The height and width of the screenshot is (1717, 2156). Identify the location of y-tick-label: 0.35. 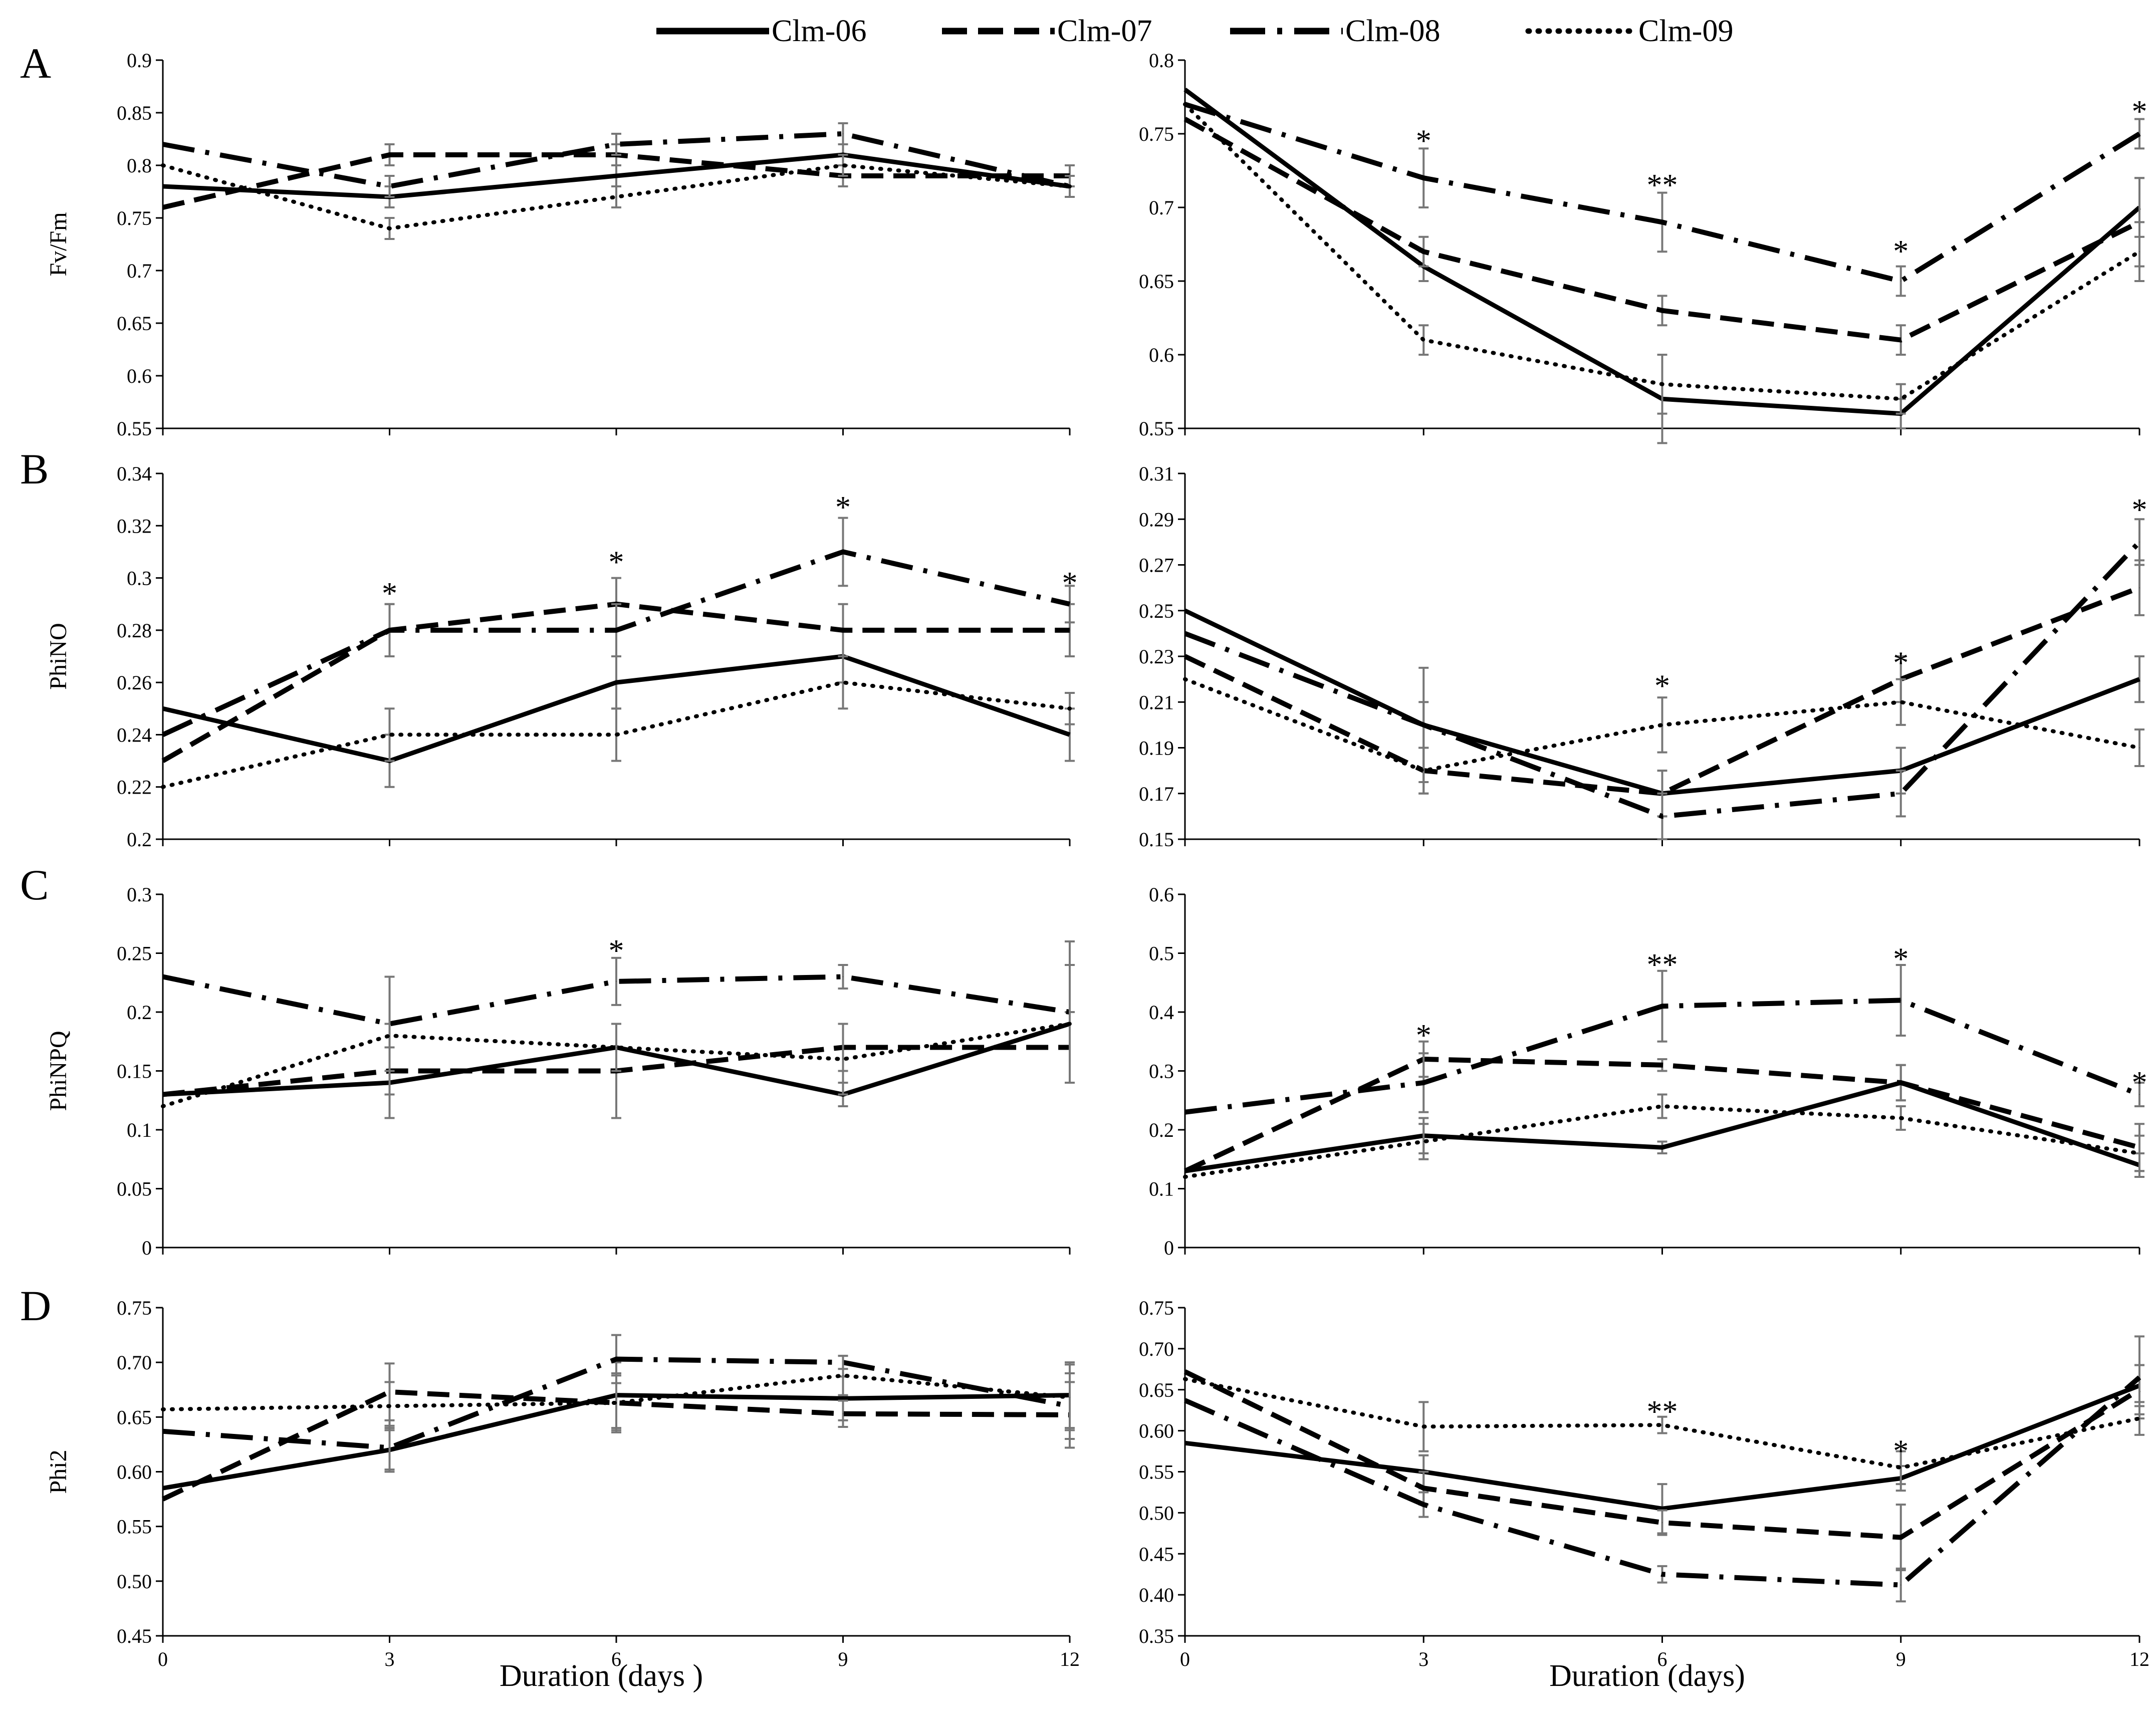
(1156, 1636).